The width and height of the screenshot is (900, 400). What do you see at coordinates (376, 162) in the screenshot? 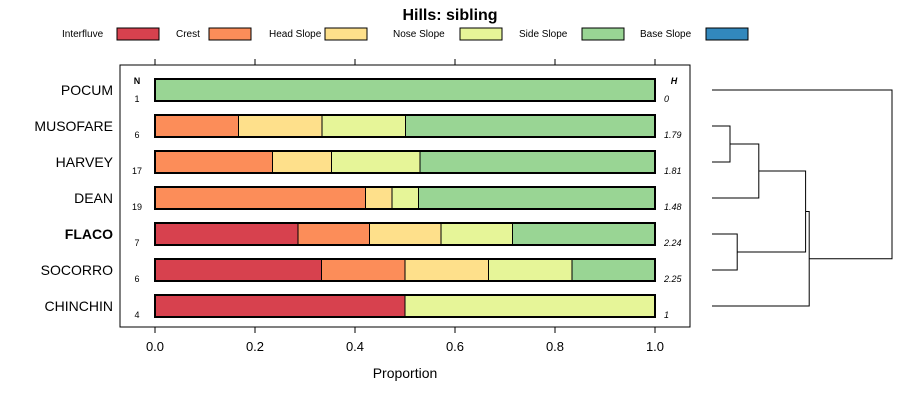
I see `bar-segment-harvey-nose-slope` at bounding box center [376, 162].